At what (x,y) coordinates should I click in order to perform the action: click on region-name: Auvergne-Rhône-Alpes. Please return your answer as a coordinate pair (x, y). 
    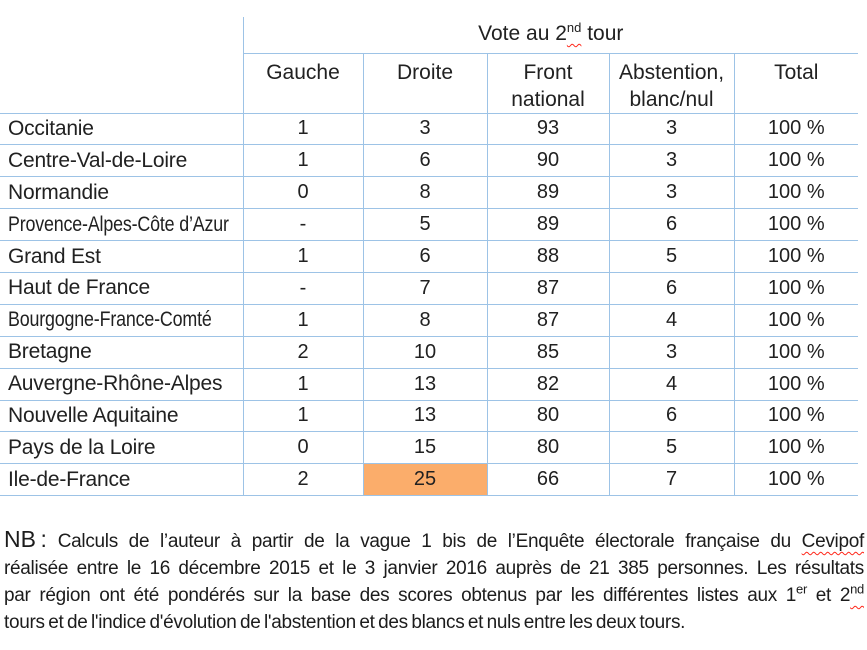
    Looking at the image, I should click on (115, 384).